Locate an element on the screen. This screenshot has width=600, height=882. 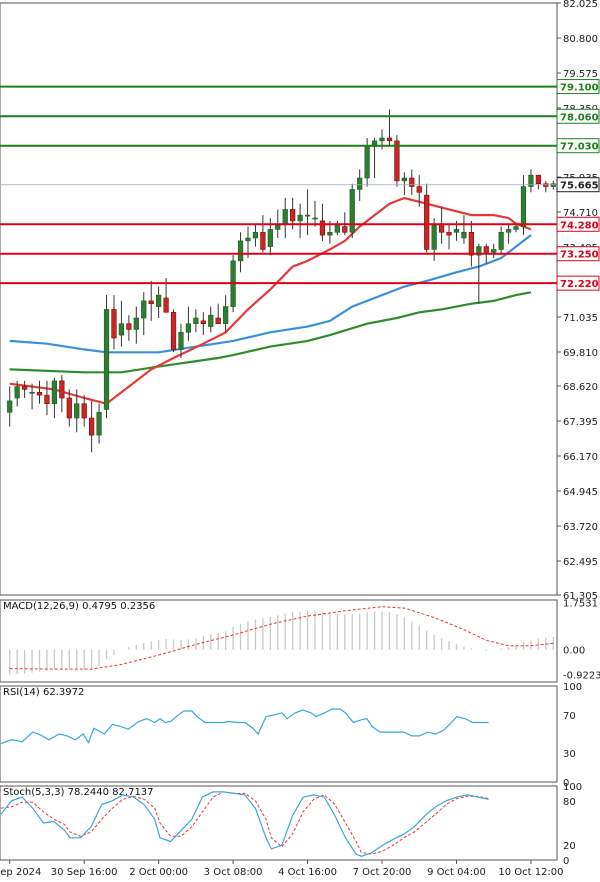
rsi-panel: RSI(14) 62.3972 100 70 30 0 is located at coordinates (291, 735).